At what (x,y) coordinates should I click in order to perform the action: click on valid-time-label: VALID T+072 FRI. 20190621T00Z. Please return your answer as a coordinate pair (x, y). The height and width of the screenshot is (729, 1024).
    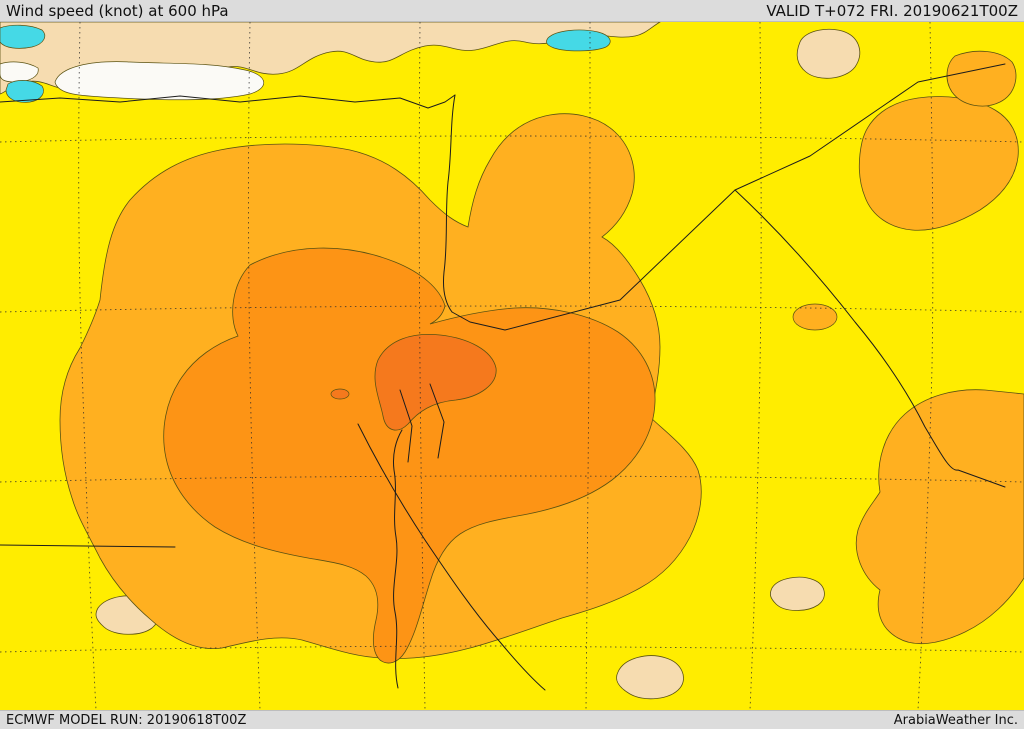
    Looking at the image, I should click on (892, 10).